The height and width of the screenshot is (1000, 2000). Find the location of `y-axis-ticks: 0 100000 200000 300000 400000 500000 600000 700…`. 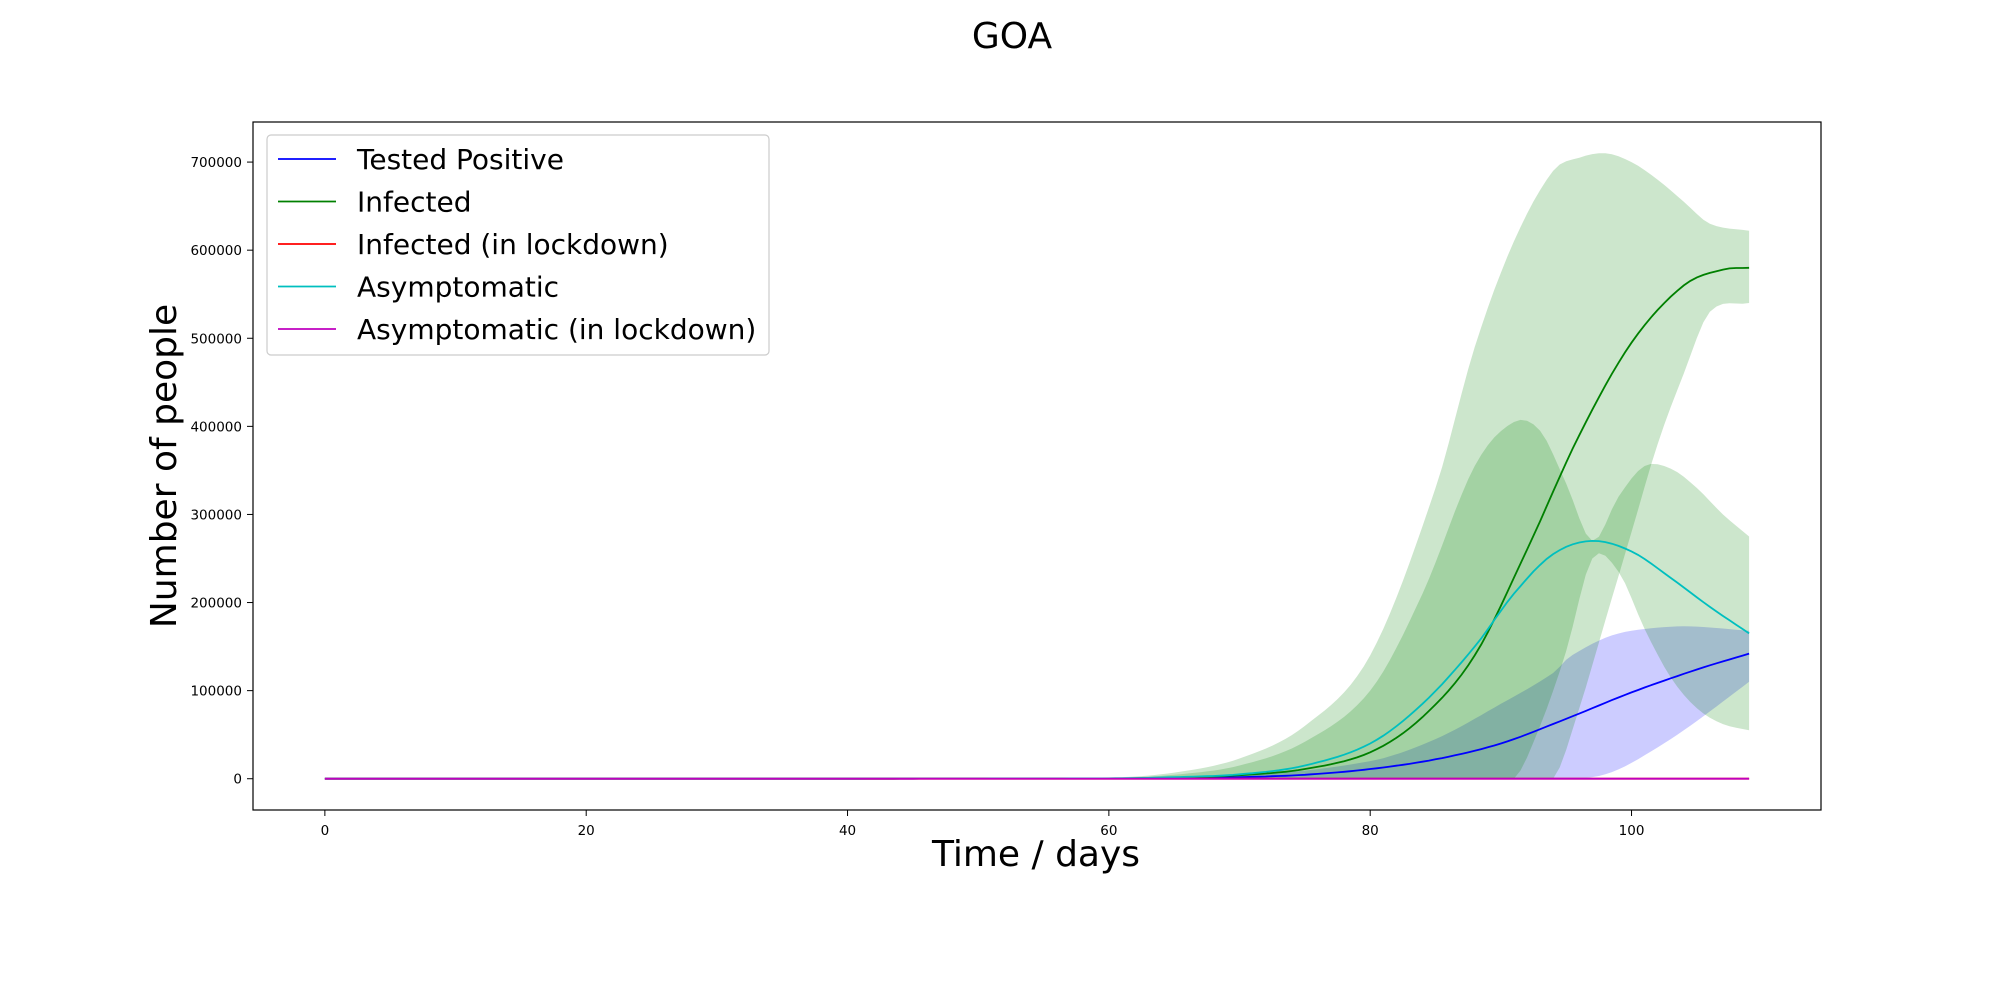

y-axis-ticks: 0 100000 200000 300000 400000 500000 600000 700… is located at coordinates (221, 471).